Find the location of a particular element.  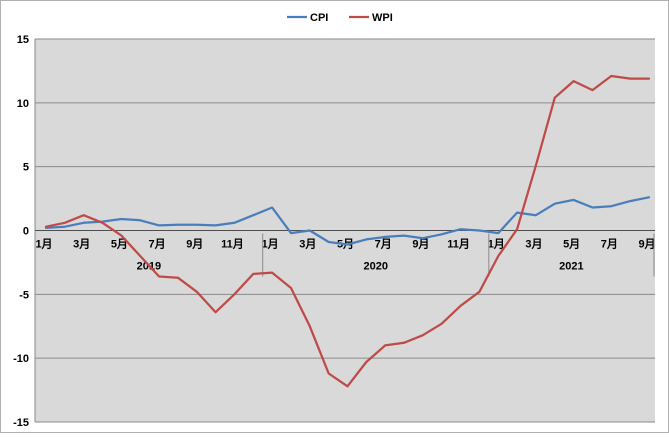

year-label: 2020 is located at coordinates (376, 267).